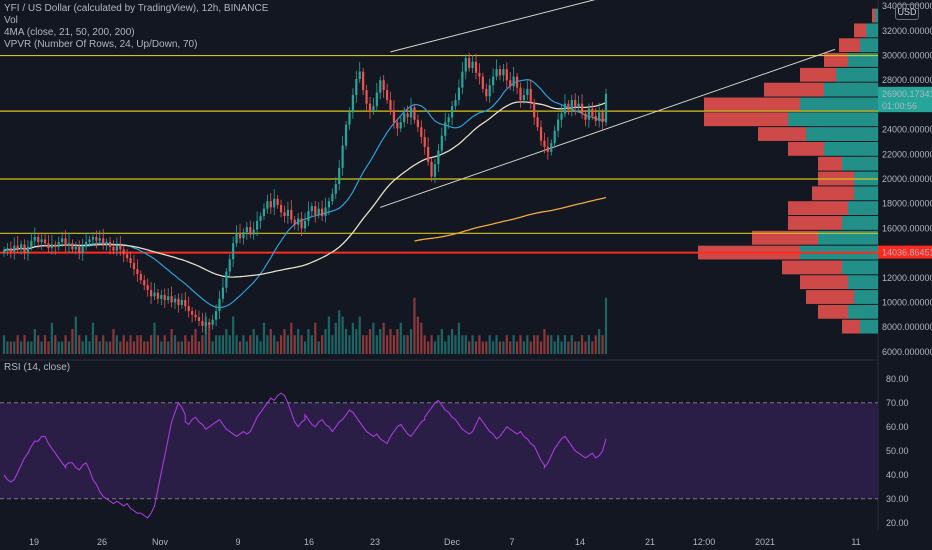 Image resolution: width=932 pixels, height=550 pixels. What do you see at coordinates (375, 542) in the screenshot?
I see `time-tick-label: 23` at bounding box center [375, 542].